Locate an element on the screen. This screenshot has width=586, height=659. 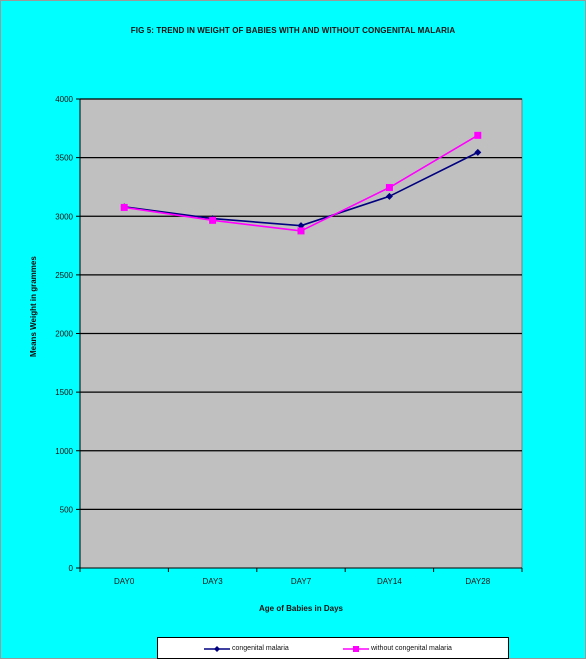
y-tick-label: 500 is located at coordinates (67, 509).